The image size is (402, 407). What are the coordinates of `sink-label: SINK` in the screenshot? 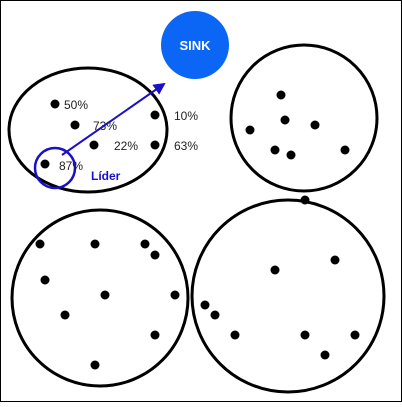 It's located at (195, 45).